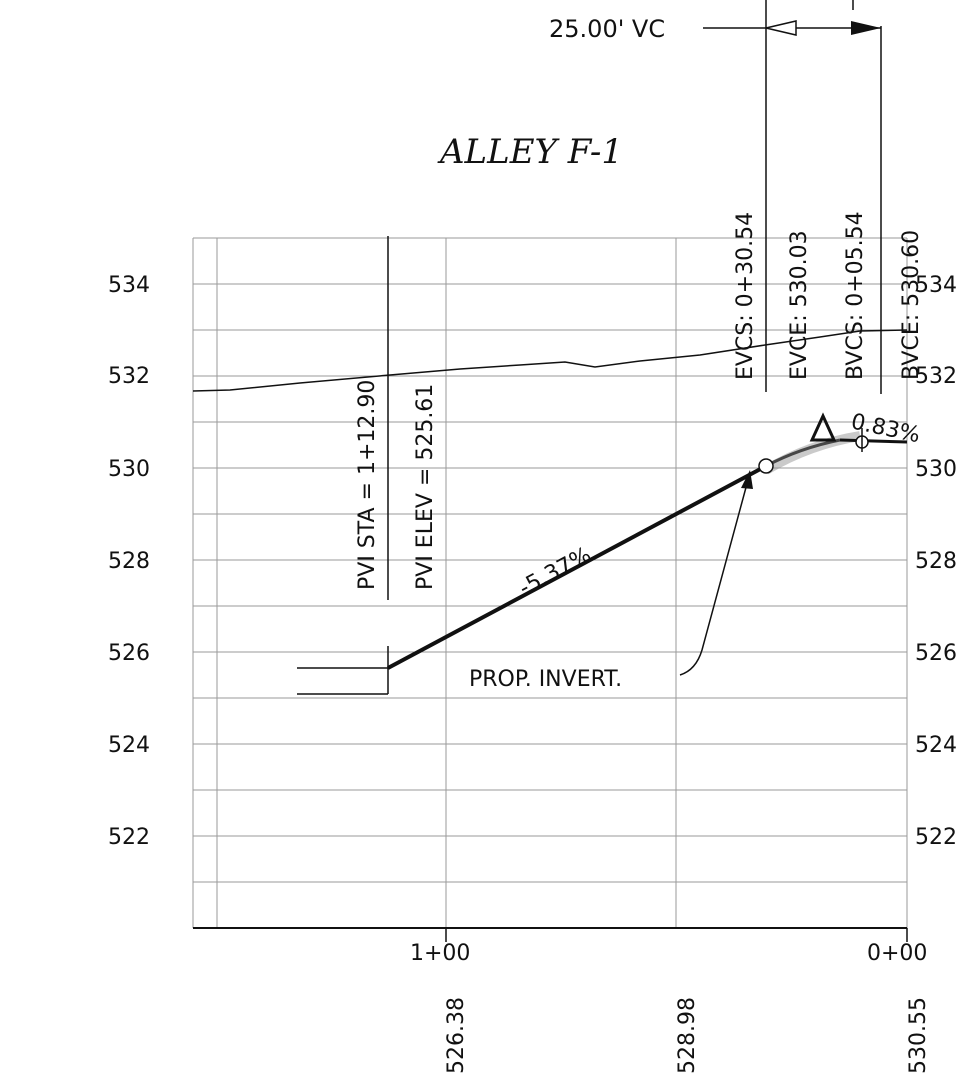  What do you see at coordinates (936, 469) in the screenshot?
I see `elev-right-530: 530` at bounding box center [936, 469].